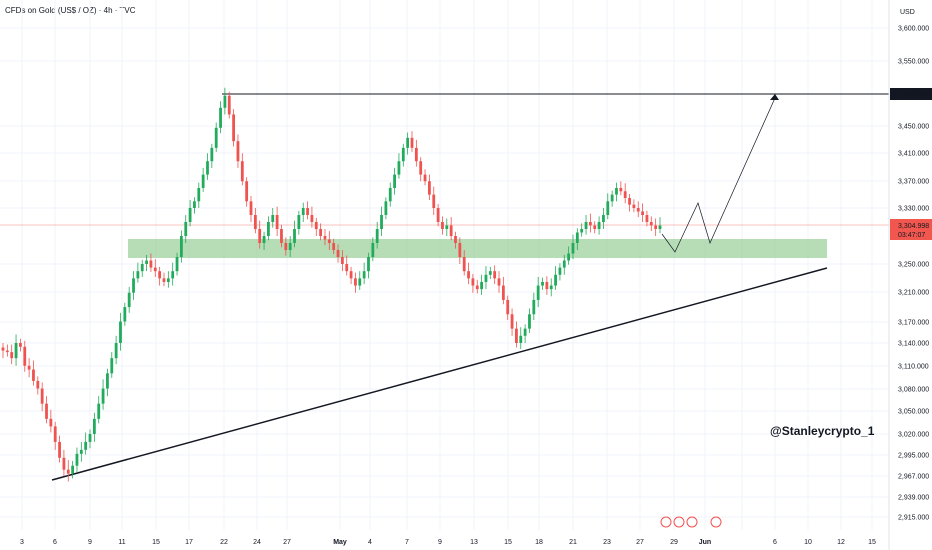 Image resolution: width=932 pixels, height=550 pixels. Describe the element at coordinates (539, 542) in the screenshot. I see `time-tick-label: 18` at that location.